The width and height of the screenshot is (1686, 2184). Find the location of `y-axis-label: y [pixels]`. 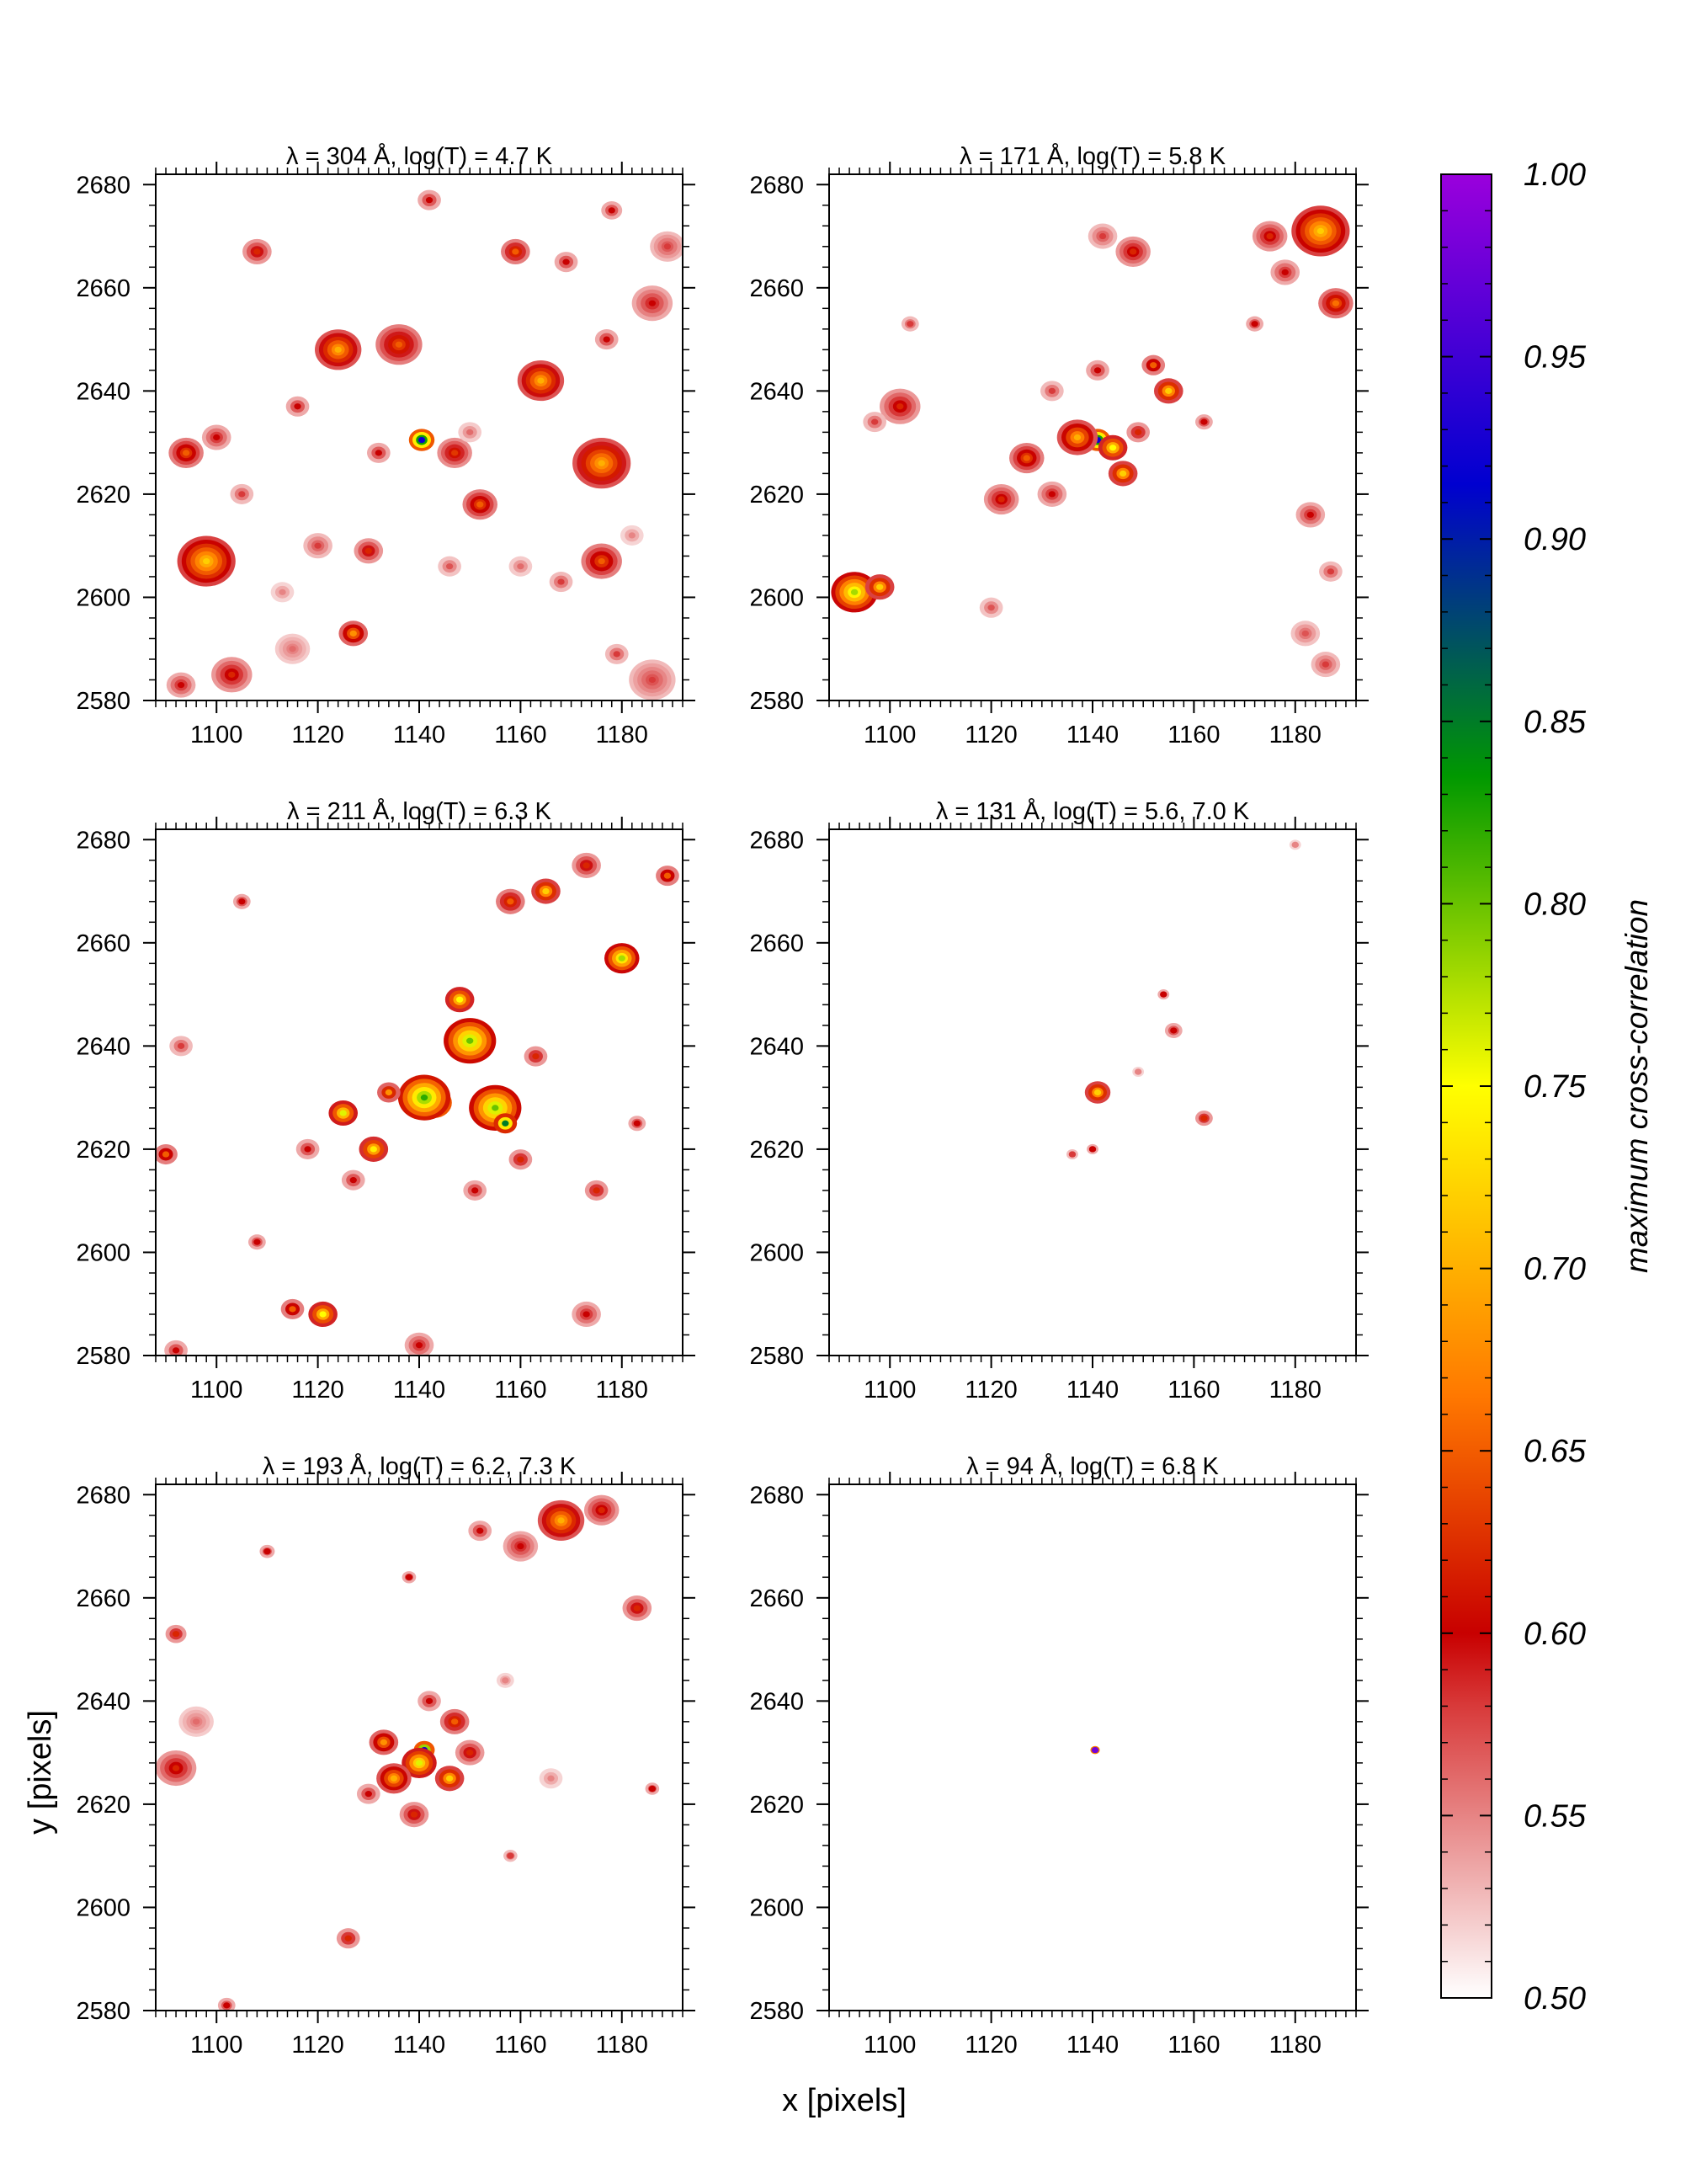

y-axis-label: y [pixels] is located at coordinates (40, 1772).